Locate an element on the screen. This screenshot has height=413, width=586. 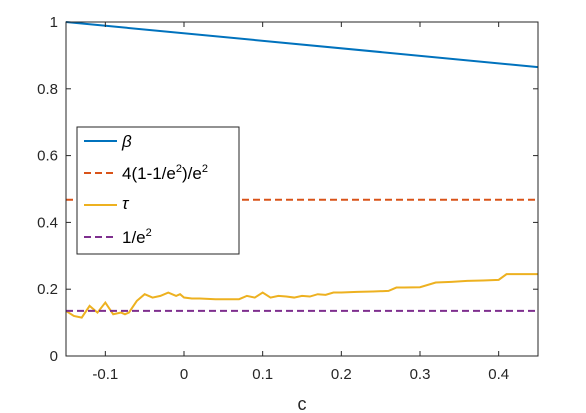
x-tick-label: 0.3 is located at coordinates (420, 374).